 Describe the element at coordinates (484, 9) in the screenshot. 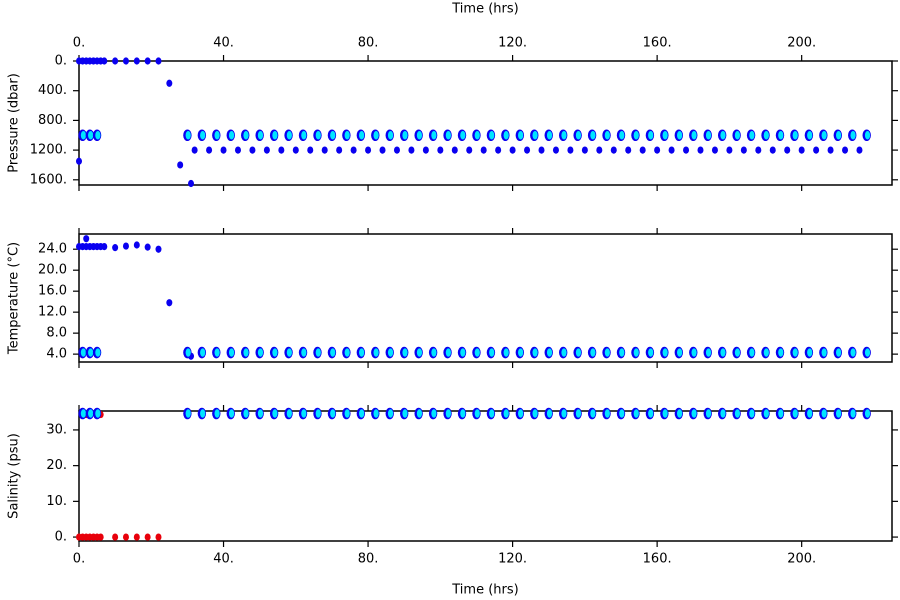

I see `x-axis-title: Time (hrs)` at that location.